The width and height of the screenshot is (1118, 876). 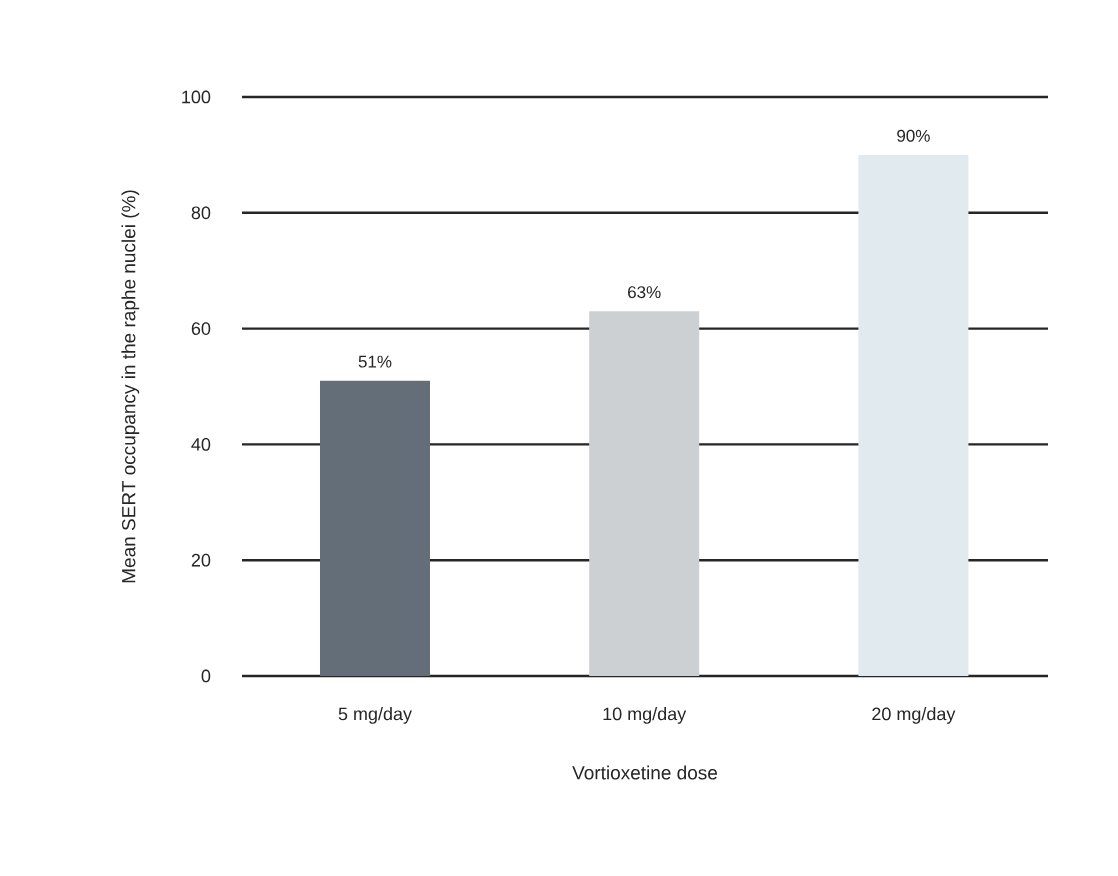 I want to click on x-tick-label: 10 mg/day, so click(x=645, y=715).